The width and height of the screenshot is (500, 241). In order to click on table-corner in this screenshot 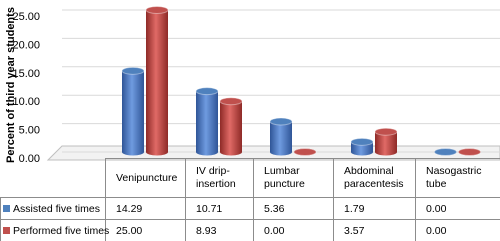, I will do `click(53, 178)`.